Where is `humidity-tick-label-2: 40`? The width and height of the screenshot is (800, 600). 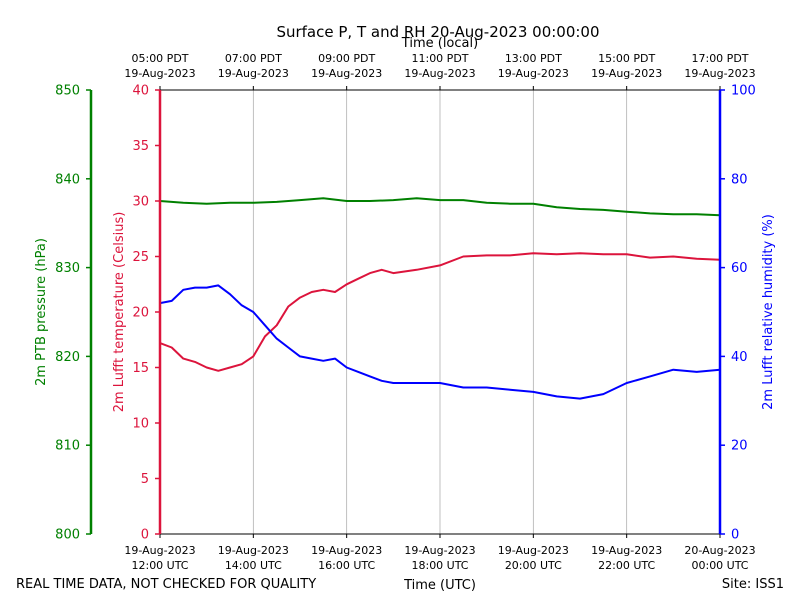 humidity-tick-label-2: 40 is located at coordinates (739, 357).